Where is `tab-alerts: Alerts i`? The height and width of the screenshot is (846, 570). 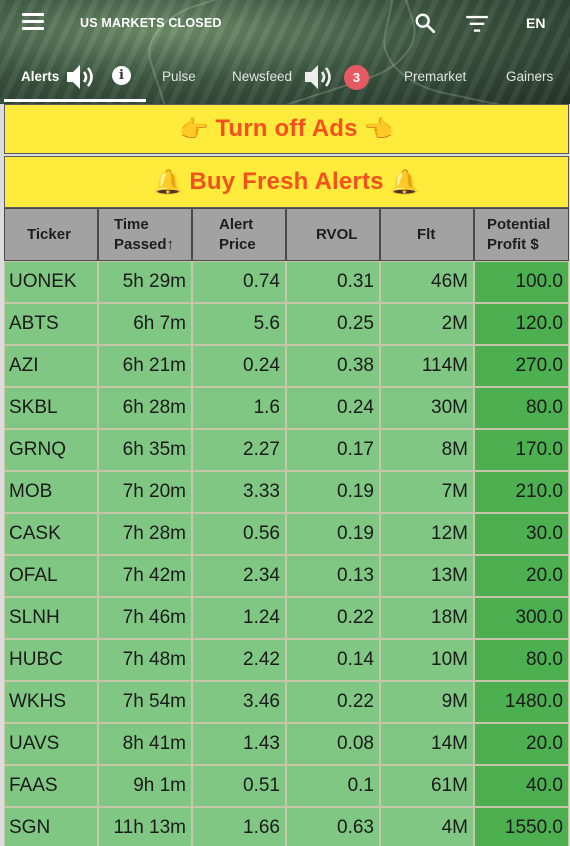
tab-alerts: Alerts i is located at coordinates (75, 77).